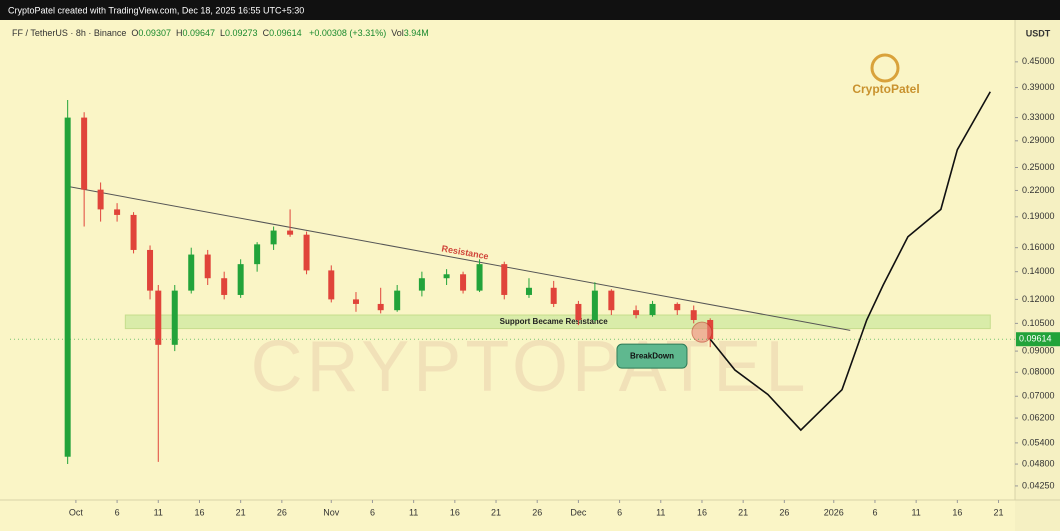 This screenshot has width=1060, height=531. What do you see at coordinates (1038, 299) in the screenshot?
I see `y-tick-label: 0.12000` at bounding box center [1038, 299].